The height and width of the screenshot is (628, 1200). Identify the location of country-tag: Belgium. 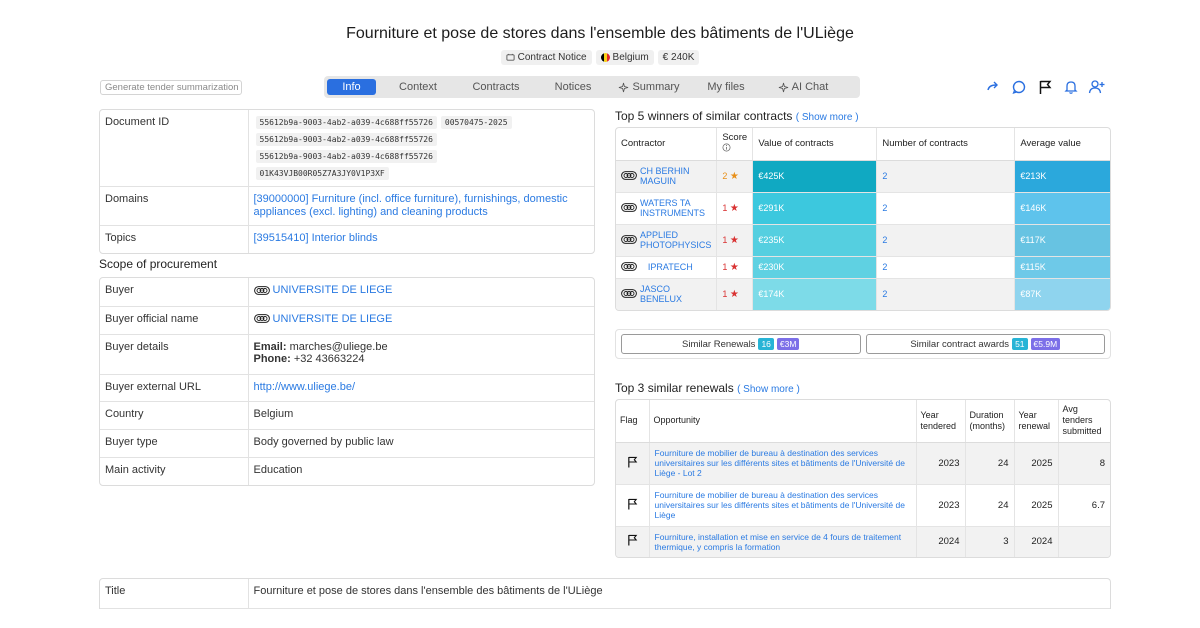
(624, 57).